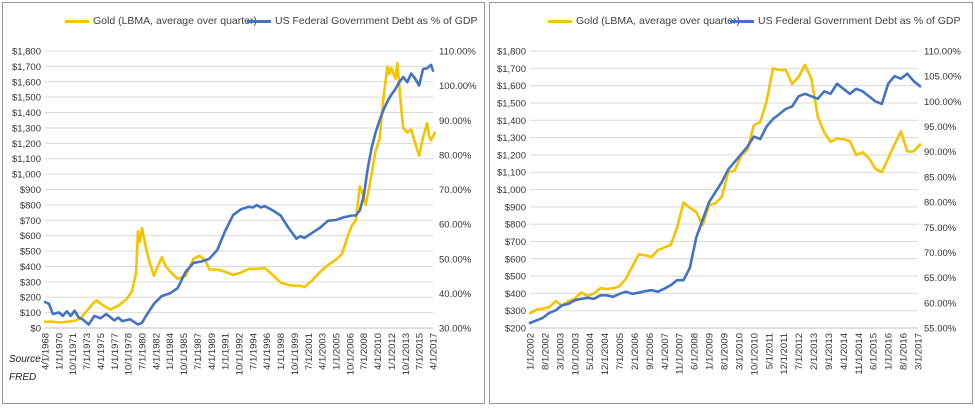 This screenshot has height=409, width=975. Describe the element at coordinates (725, 351) in the screenshot. I see `x-tick-label: 8/1/2009` at that location.